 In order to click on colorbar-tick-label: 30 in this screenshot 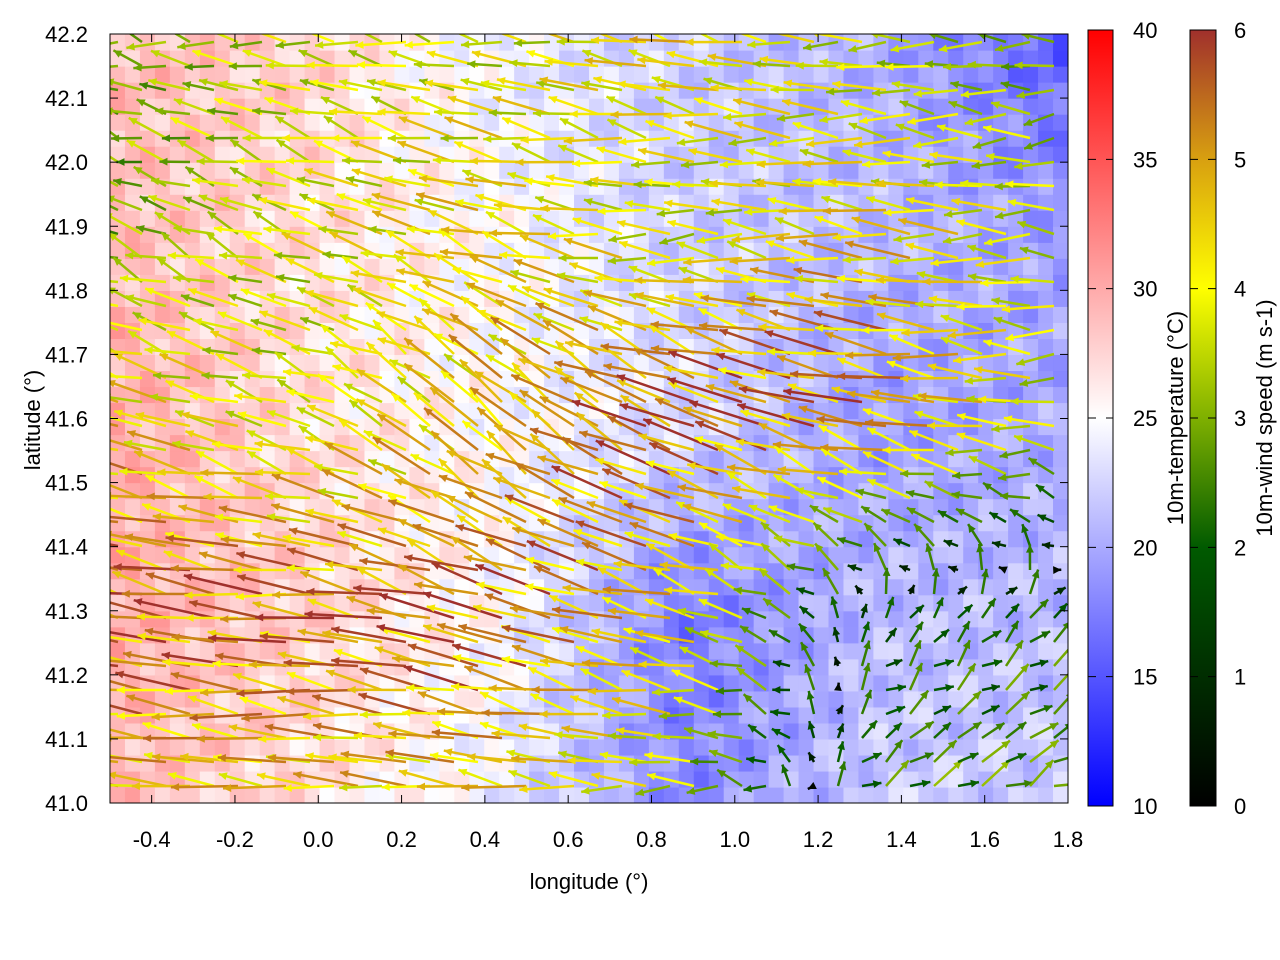, I will do `click(1145, 289)`.